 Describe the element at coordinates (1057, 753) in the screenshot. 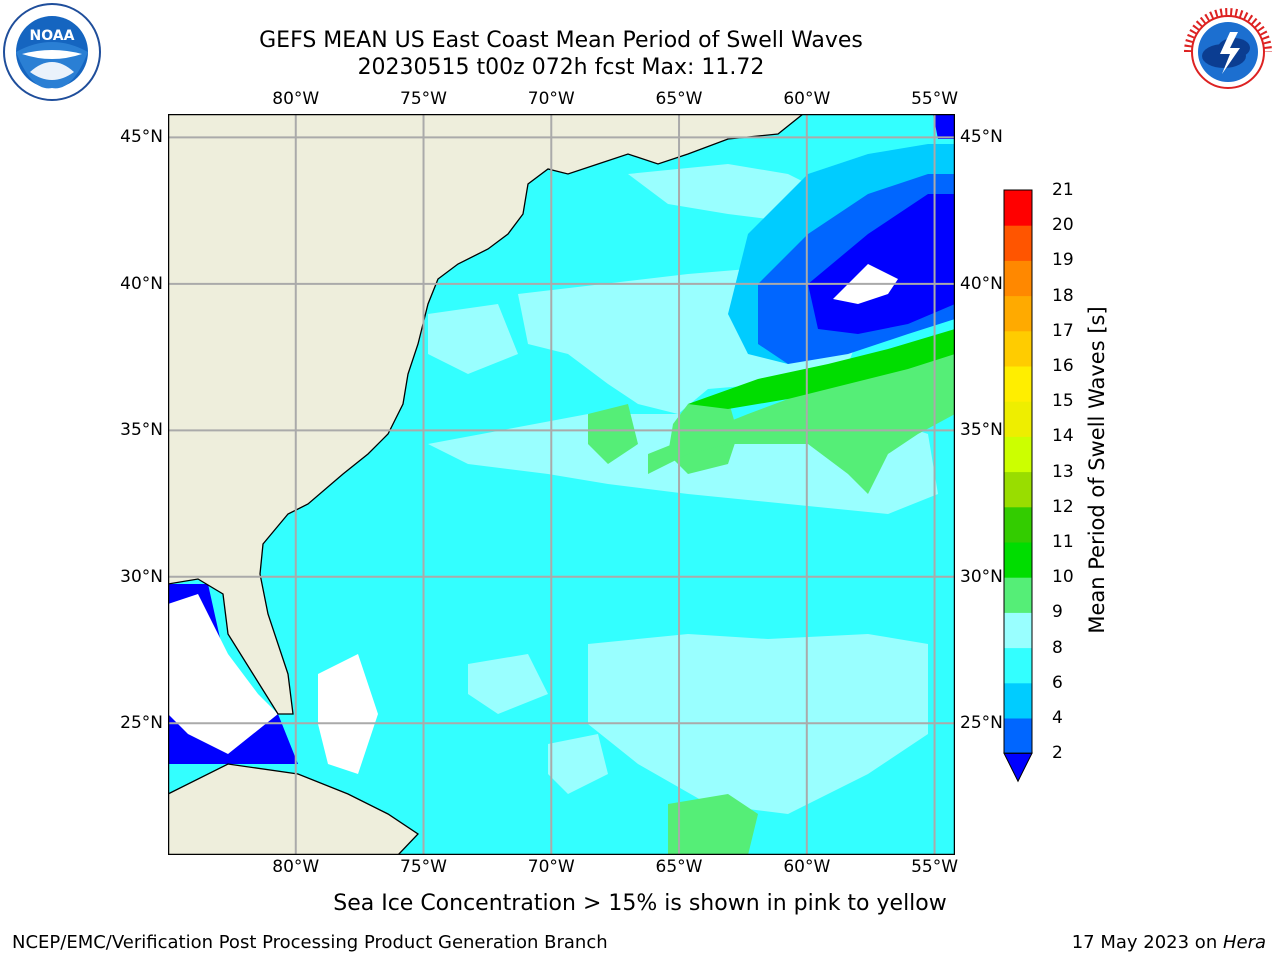

I see `colorbar-tick-label: 2` at that location.